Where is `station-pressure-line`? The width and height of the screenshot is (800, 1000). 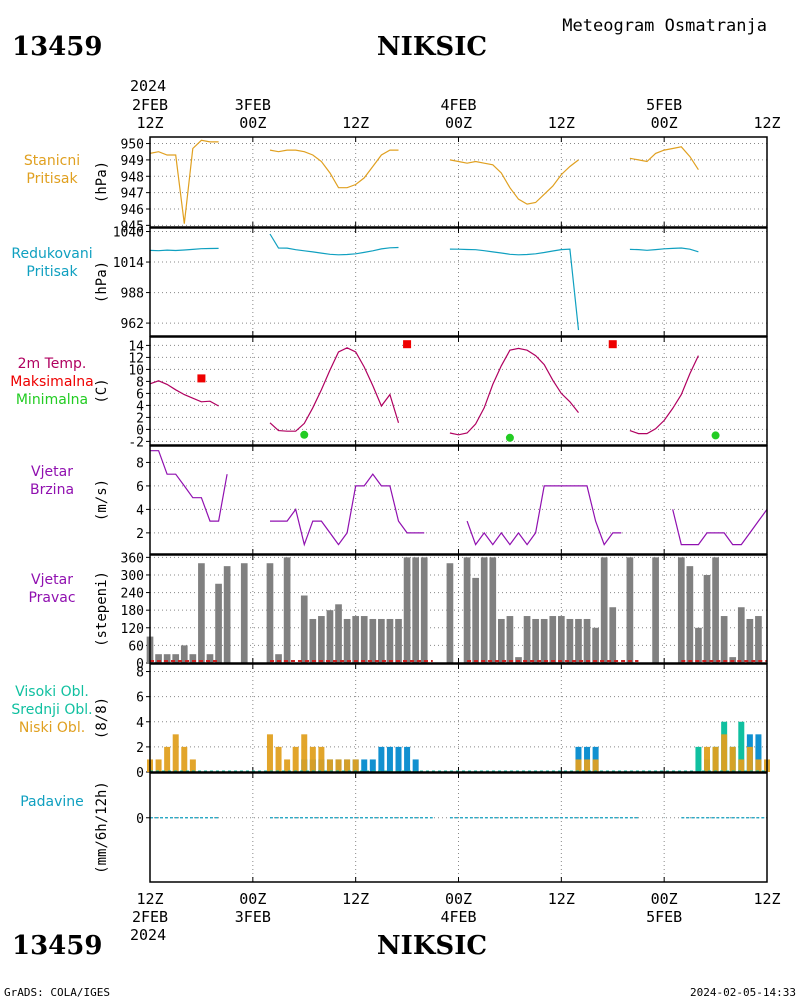
station-pressure-line is located at coordinates (424, 181).